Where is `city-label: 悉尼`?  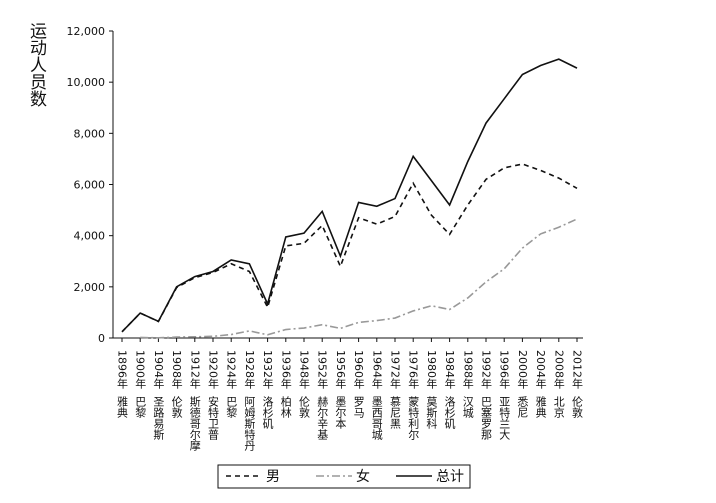
city-label: 悉尼 is located at coordinates (522, 407).